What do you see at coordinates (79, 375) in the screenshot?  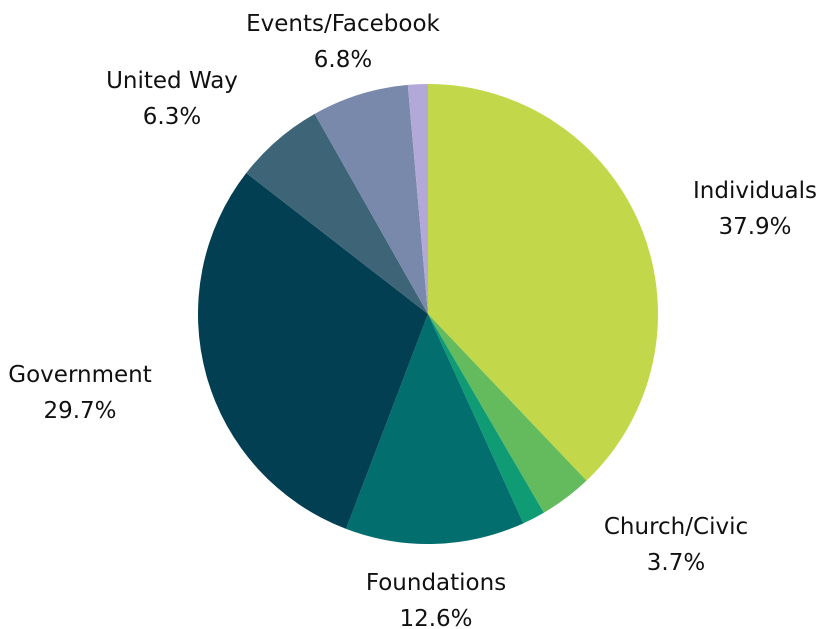 I see `slice-label-government: Government` at bounding box center [79, 375].